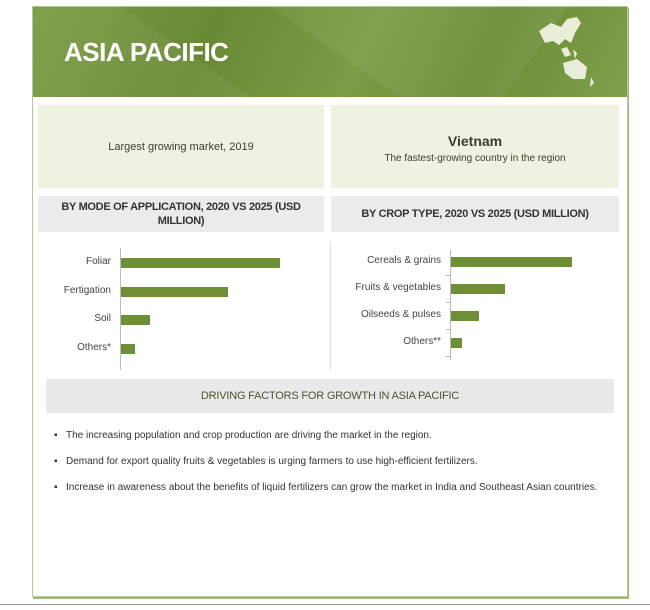  I want to click on category-label: Oilseeds & pulses, so click(400, 314).